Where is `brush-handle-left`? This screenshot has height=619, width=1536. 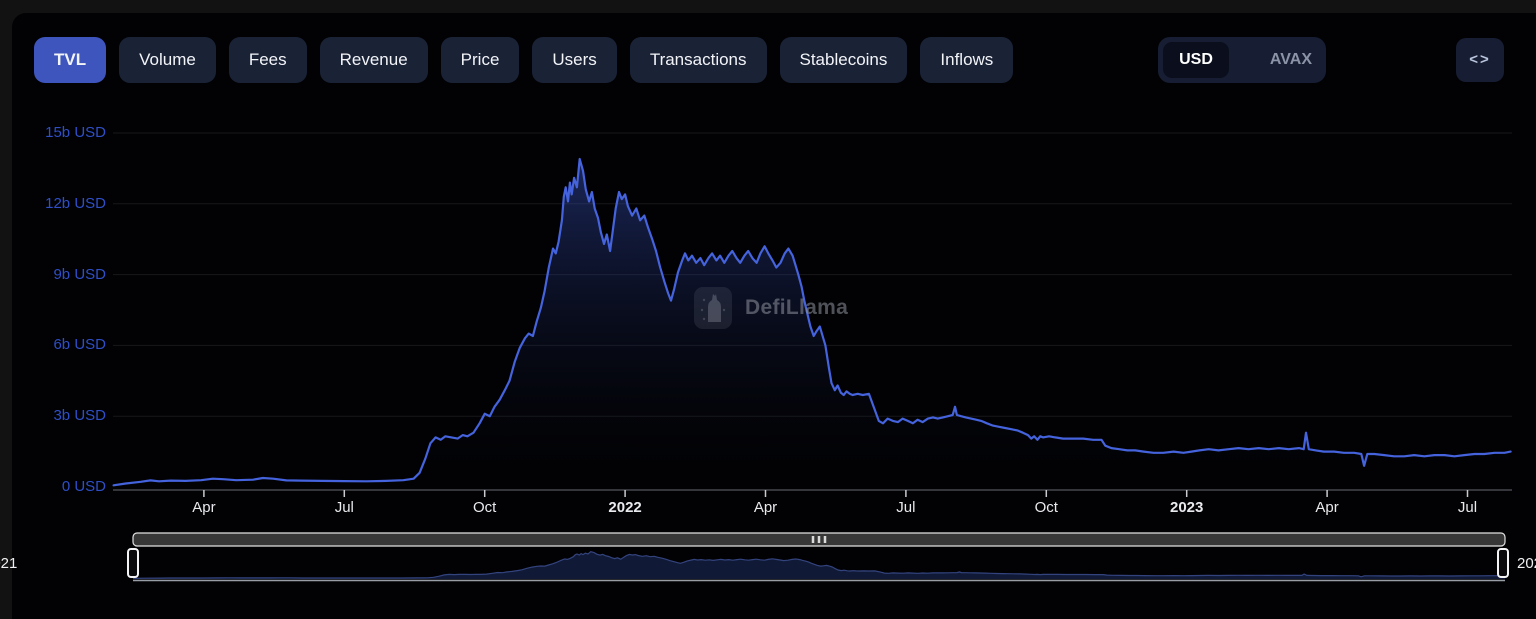
brush-handle-left is located at coordinates (133, 563).